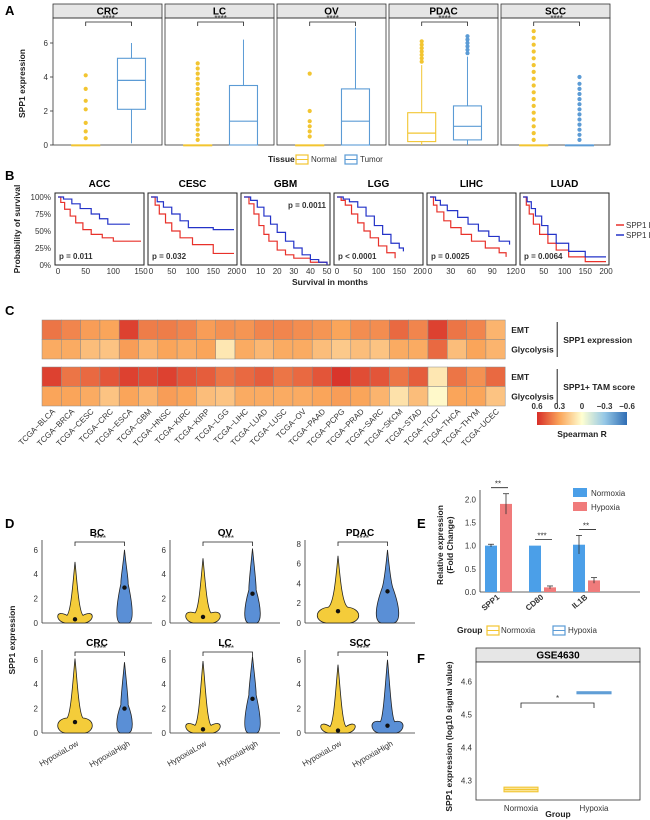 Image resolution: width=650 pixels, height=820 pixels. What do you see at coordinates (76, 256) in the screenshot?
I see `p-value-label: p = 0.011` at bounding box center [76, 256].